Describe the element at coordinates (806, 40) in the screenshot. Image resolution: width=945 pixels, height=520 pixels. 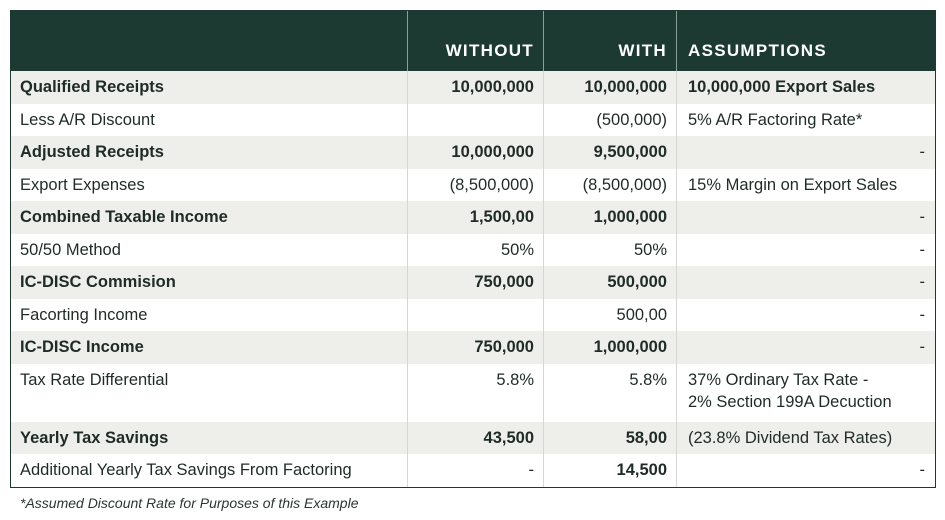
I see `header-assumptions: ASSUMPTIONS` at that location.